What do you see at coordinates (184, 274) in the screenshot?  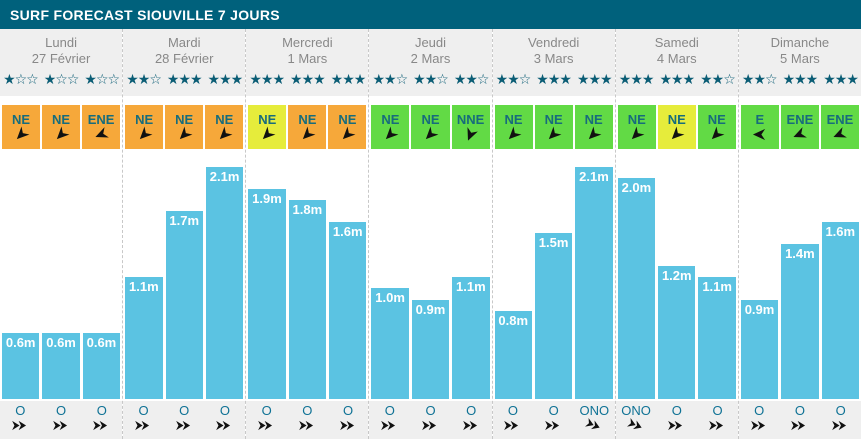 I see `wave-height-chart: 1.1m 1.7m 2.1m` at bounding box center [184, 274].